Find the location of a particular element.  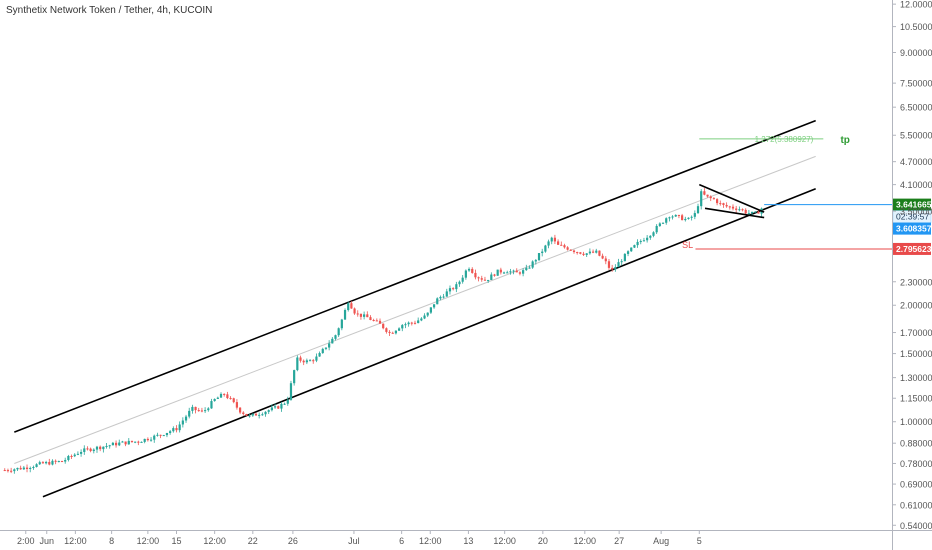

price-tick-label: 6.500000 is located at coordinates (916, 108).